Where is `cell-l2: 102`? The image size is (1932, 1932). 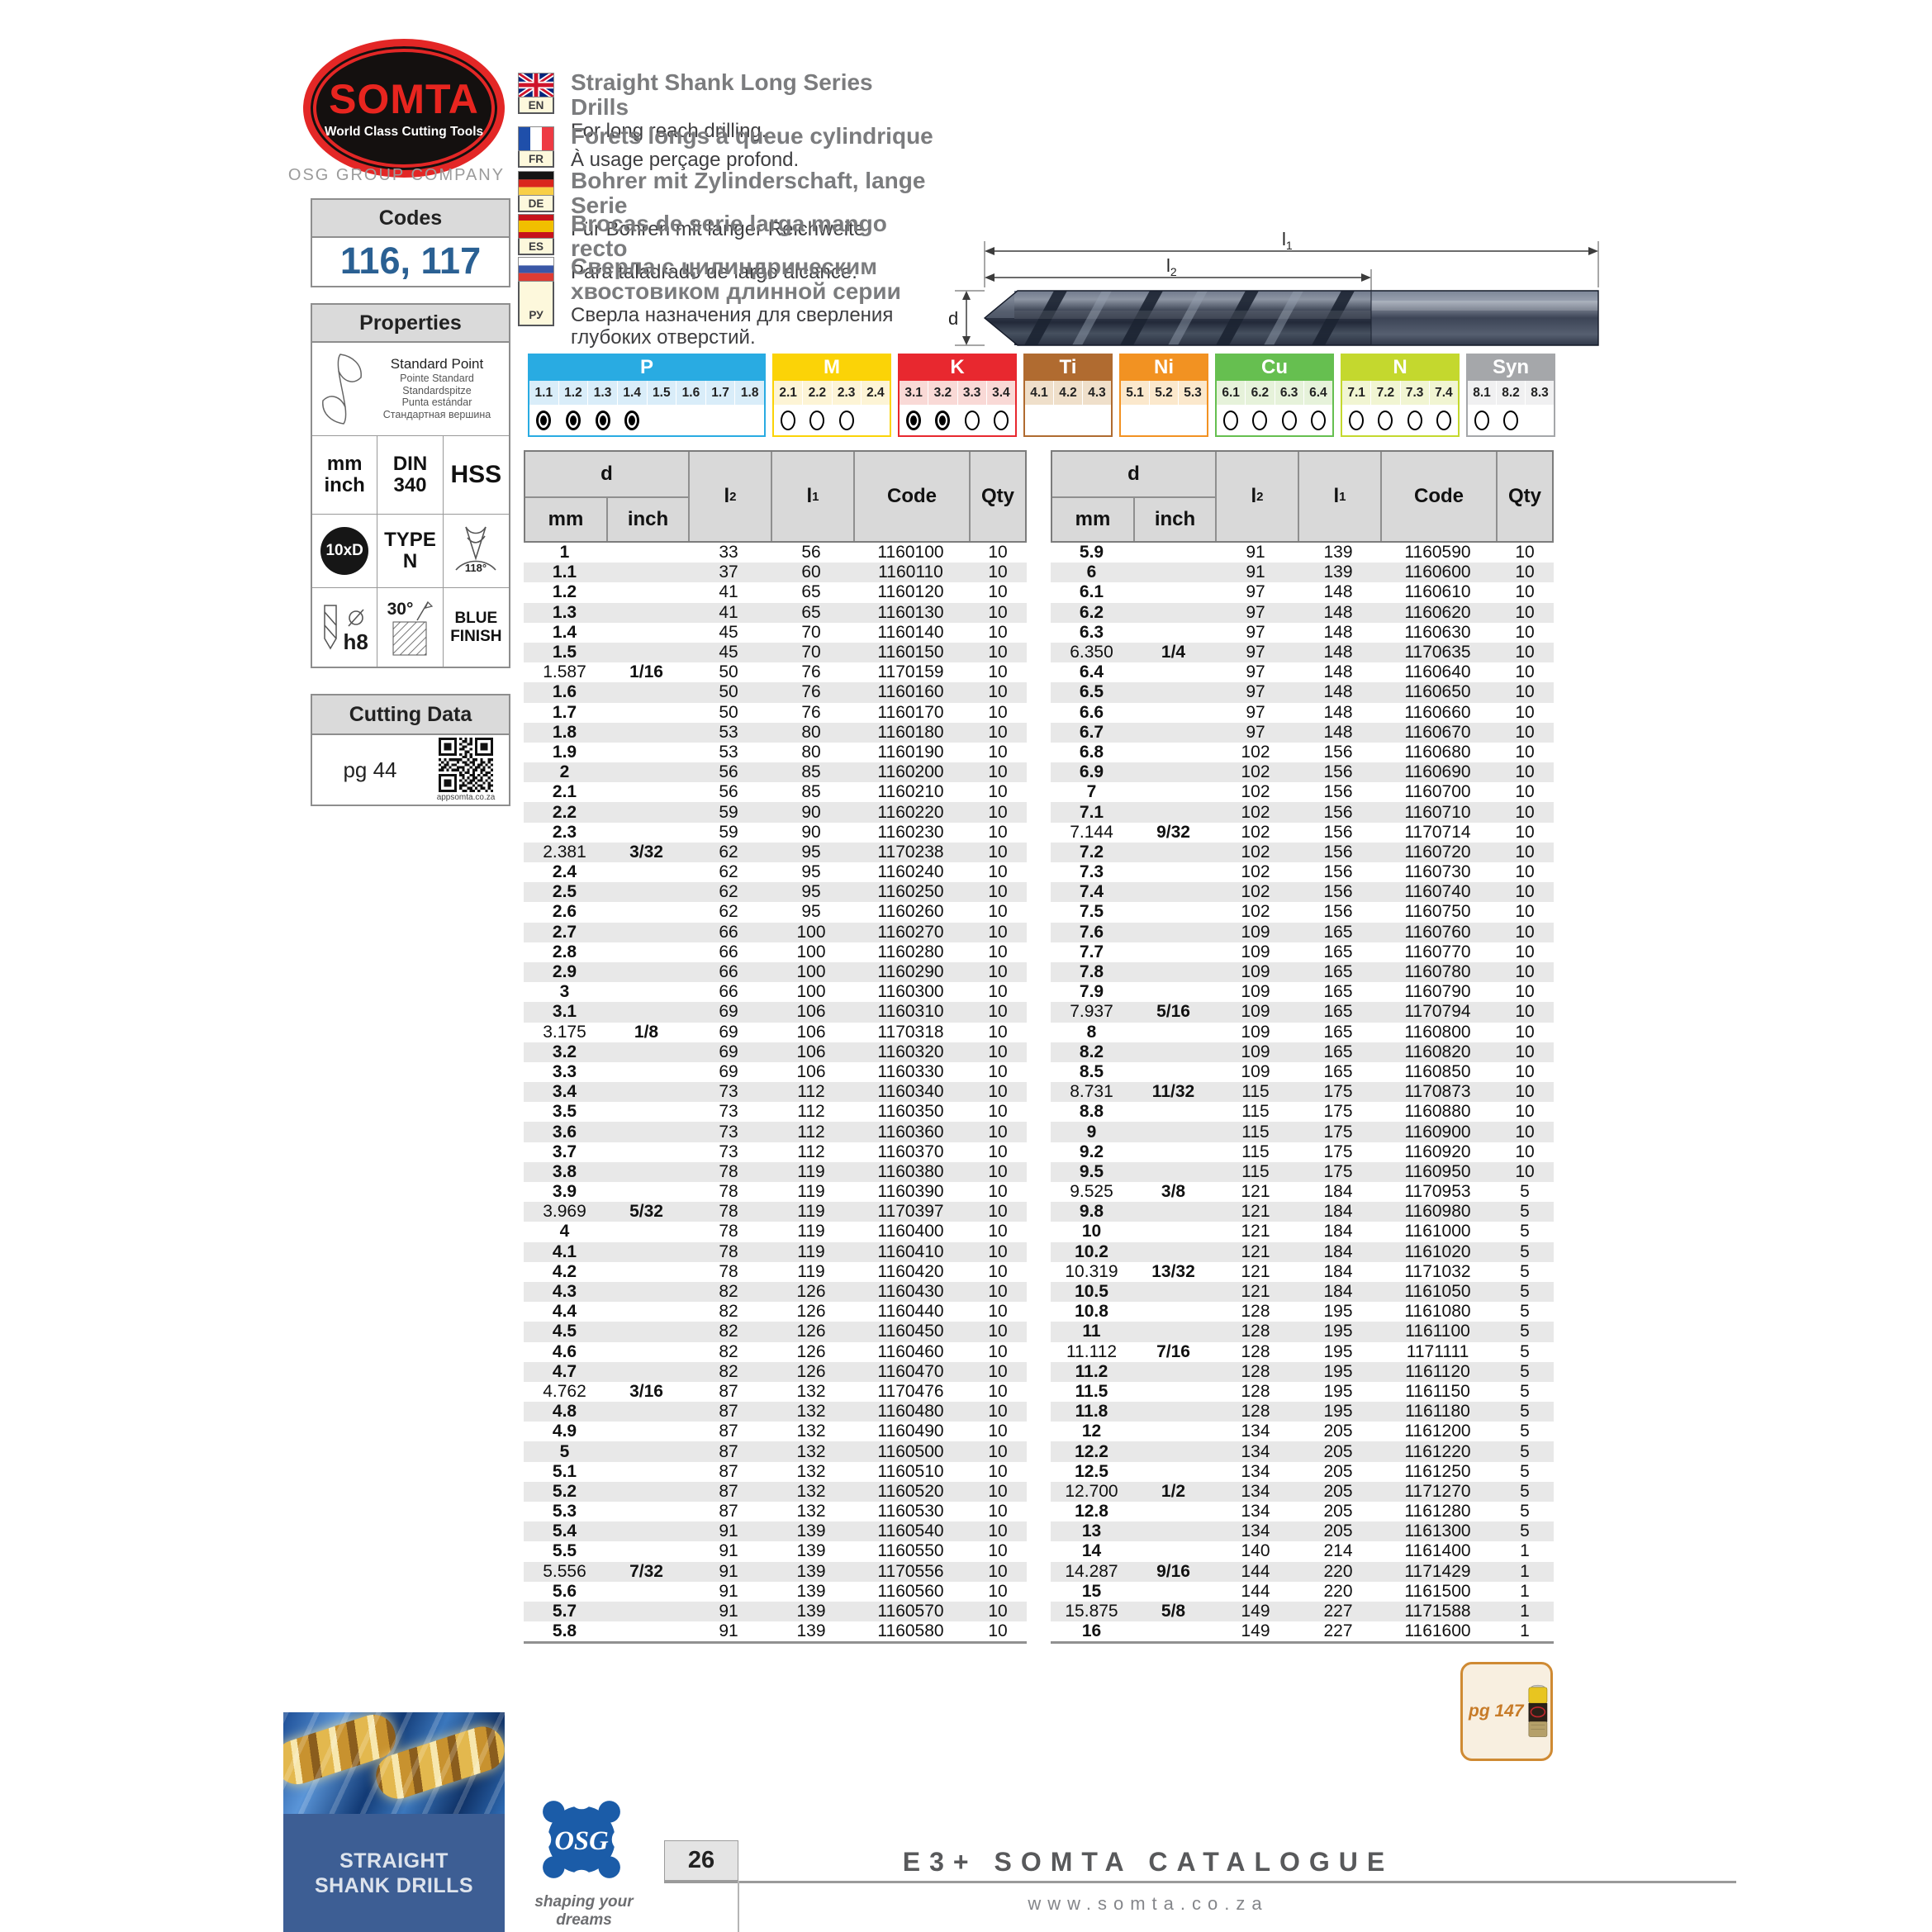
cell-l2: 102 is located at coordinates (1255, 832).